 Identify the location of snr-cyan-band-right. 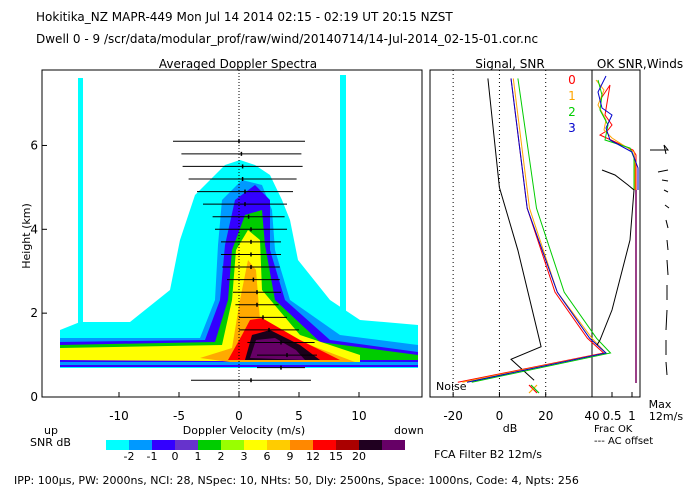
(343, 206).